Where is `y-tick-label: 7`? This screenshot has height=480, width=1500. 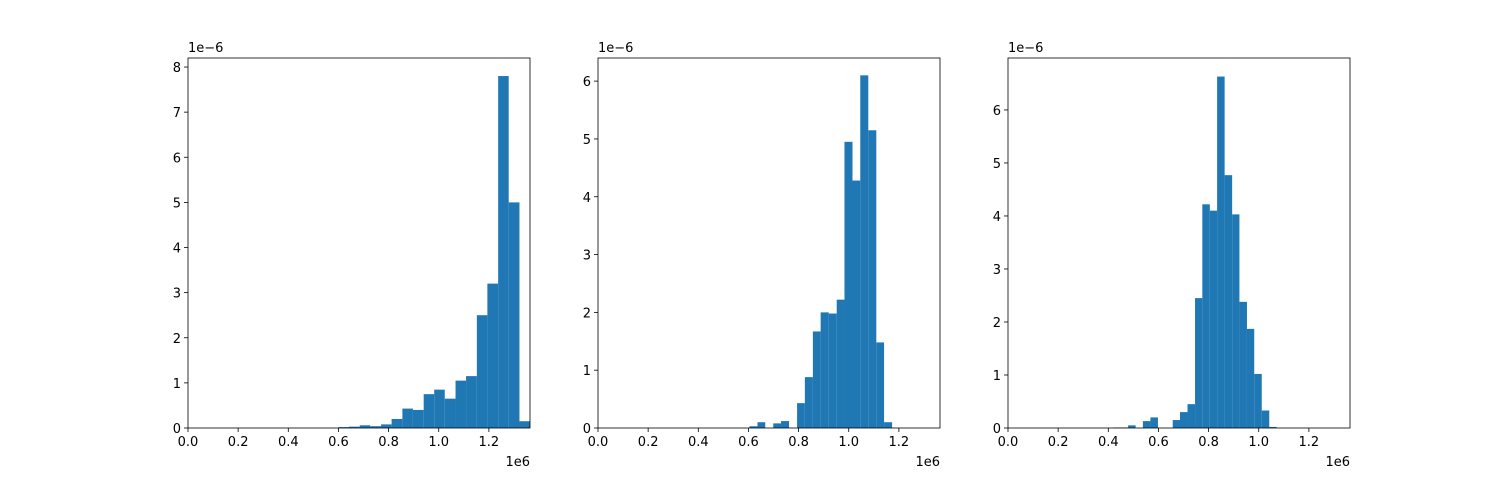
y-tick-label: 7 is located at coordinates (177, 113).